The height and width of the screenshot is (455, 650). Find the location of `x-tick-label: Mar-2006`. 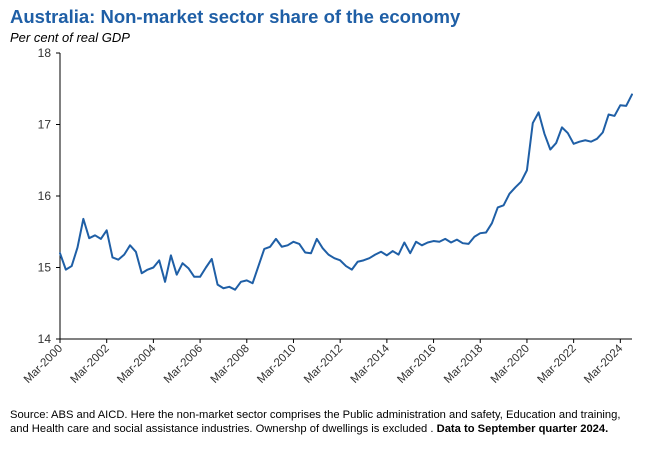

x-tick-label: Mar-2006 is located at coordinates (183, 364).